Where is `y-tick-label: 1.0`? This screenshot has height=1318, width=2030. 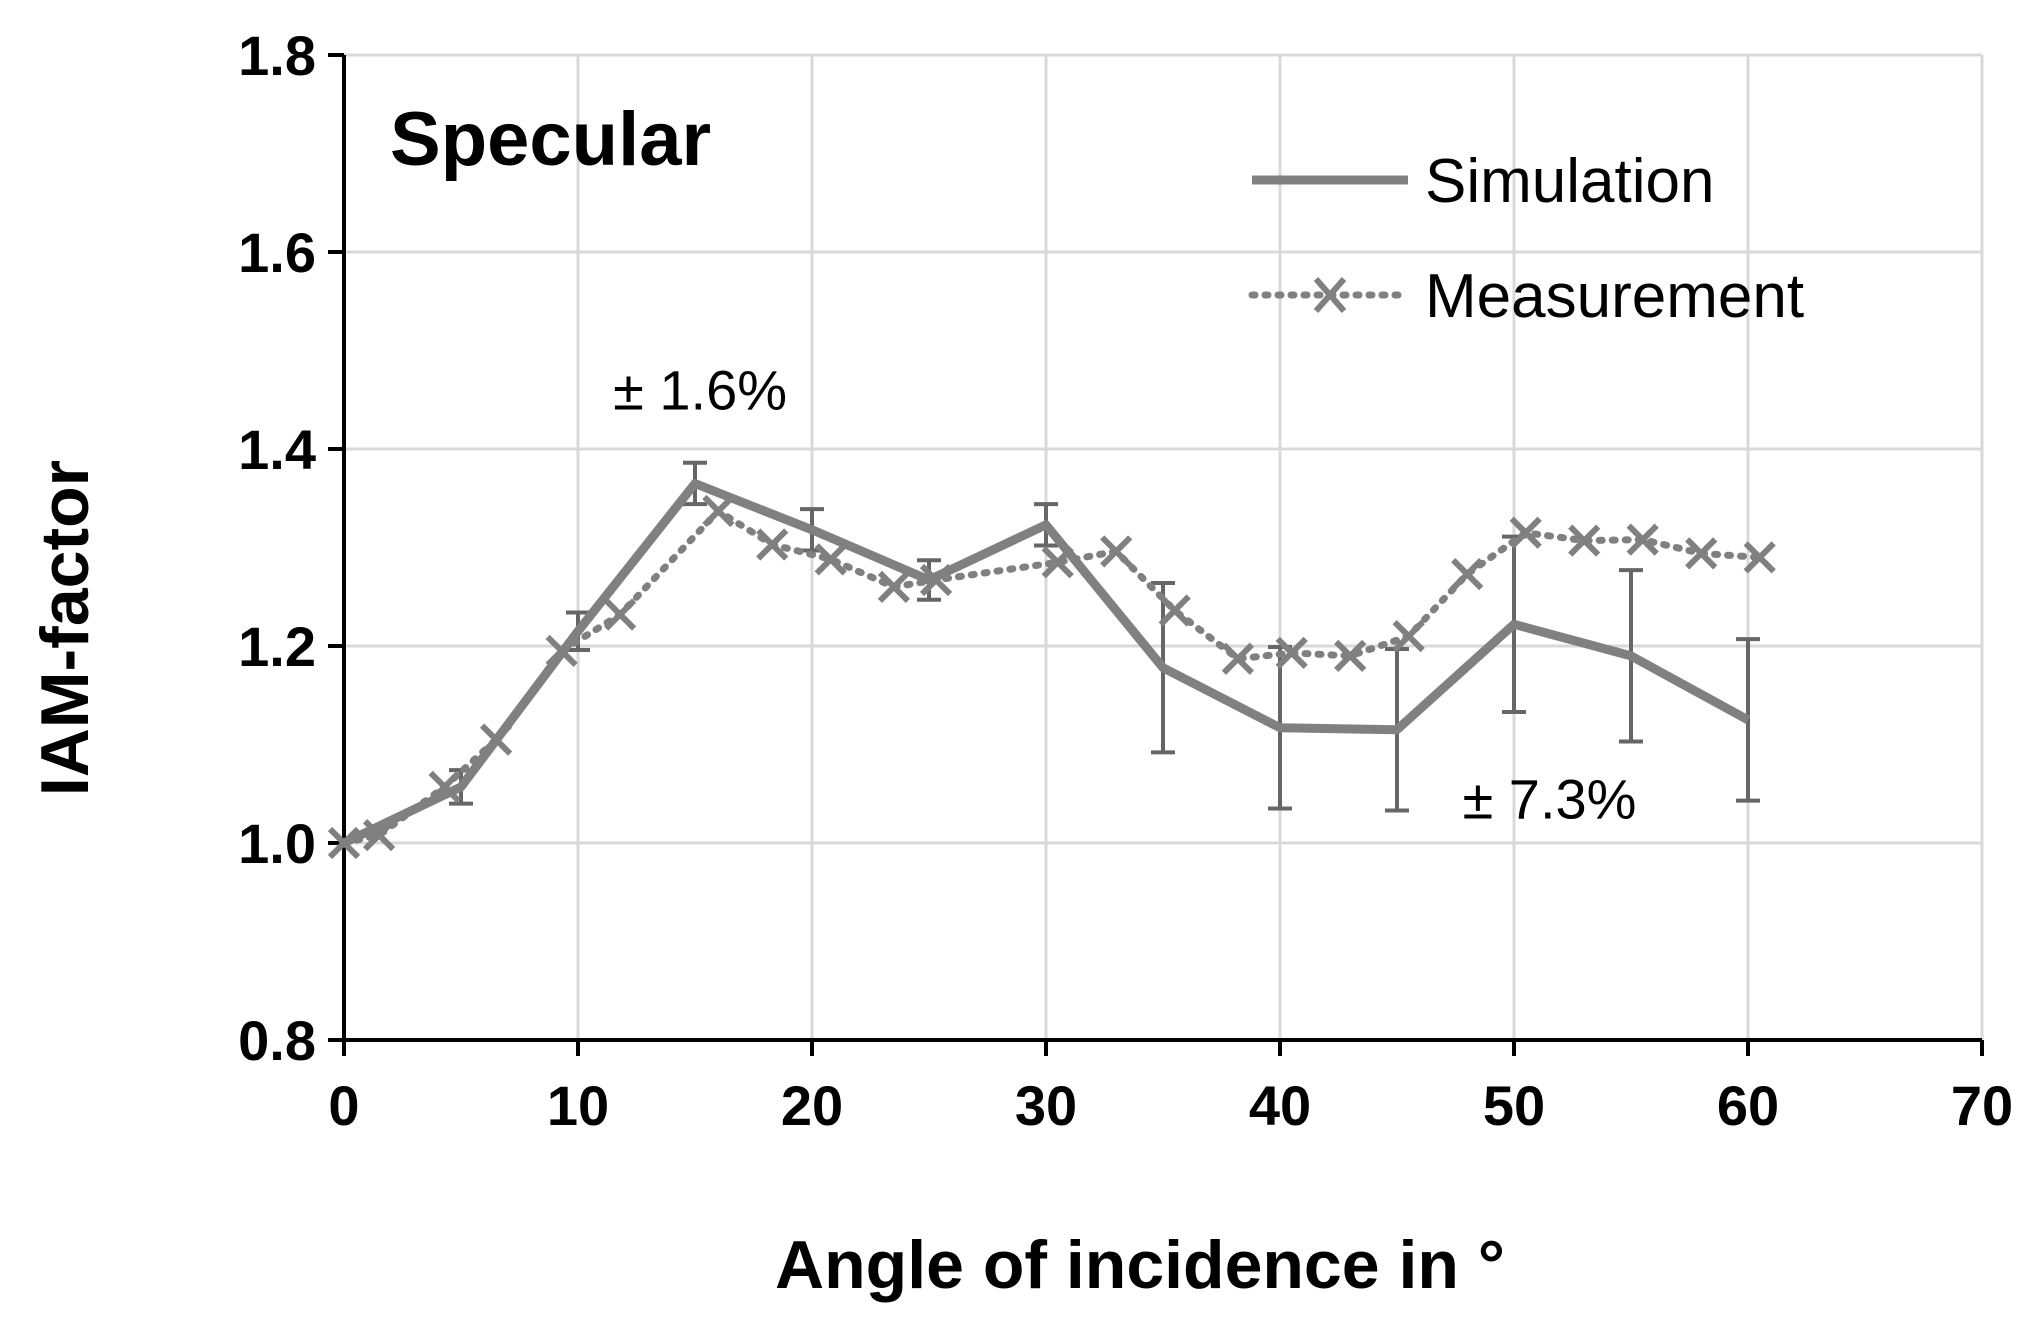
y-tick-label: 1.0 is located at coordinates (277, 843).